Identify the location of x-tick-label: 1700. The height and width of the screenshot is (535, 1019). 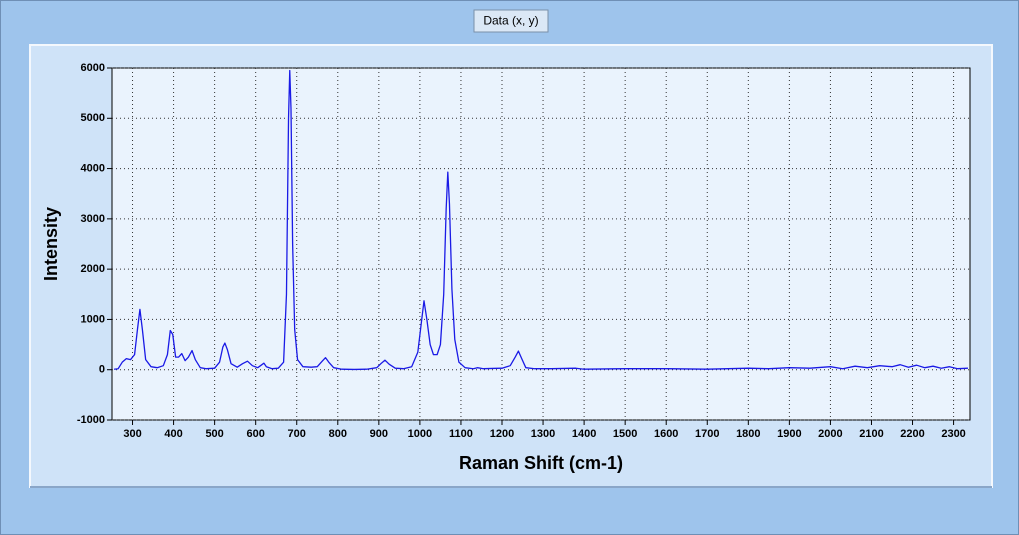
(707, 434).